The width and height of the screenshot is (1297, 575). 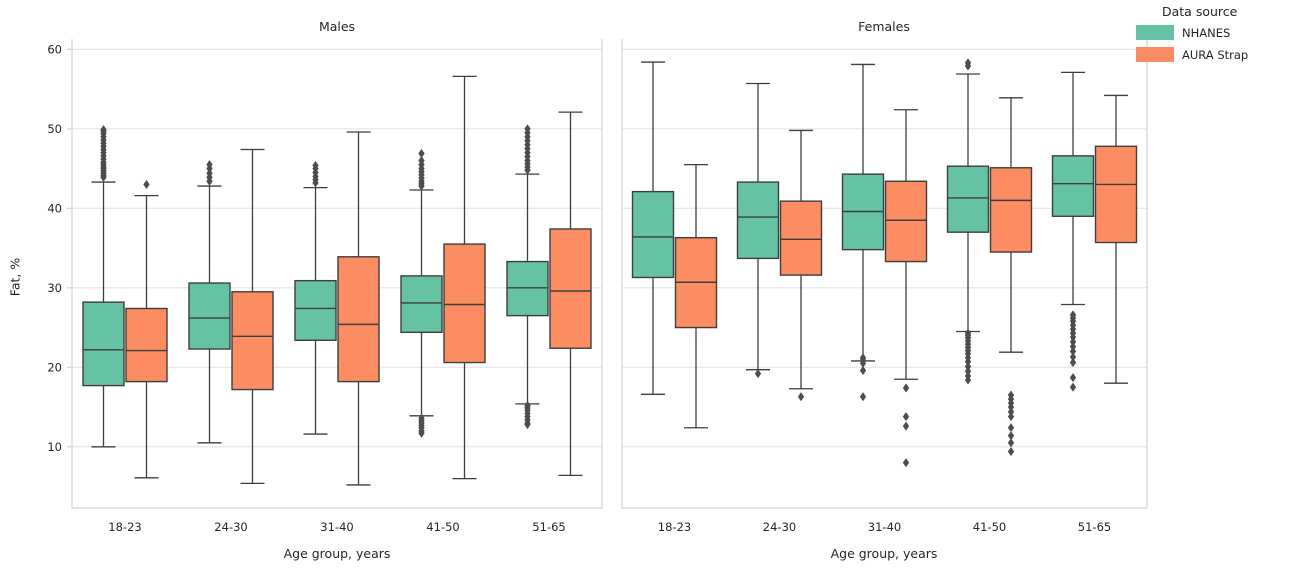 I want to click on nhanes-swatch-icon, so click(x=1155, y=32).